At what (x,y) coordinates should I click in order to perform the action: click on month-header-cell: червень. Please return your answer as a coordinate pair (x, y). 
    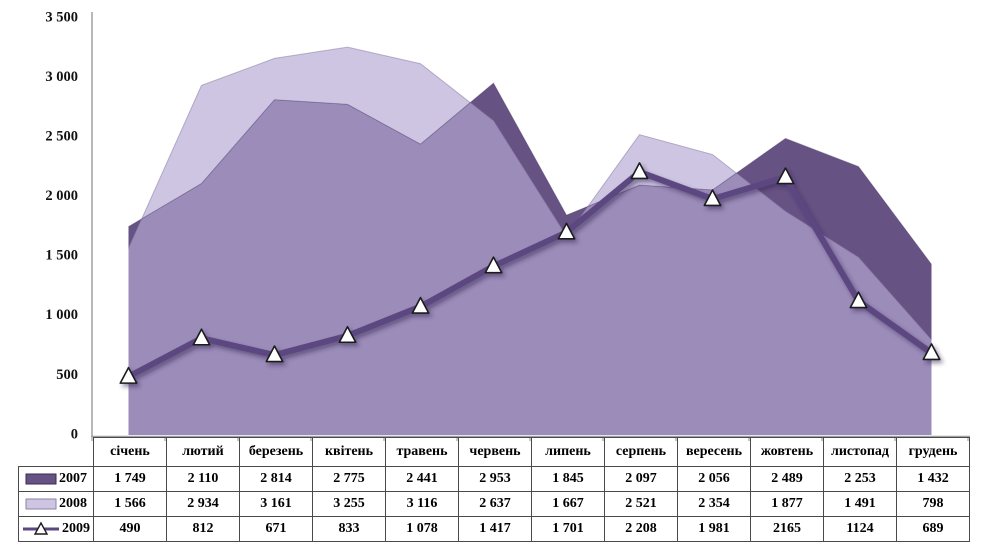
    Looking at the image, I should click on (495, 452).